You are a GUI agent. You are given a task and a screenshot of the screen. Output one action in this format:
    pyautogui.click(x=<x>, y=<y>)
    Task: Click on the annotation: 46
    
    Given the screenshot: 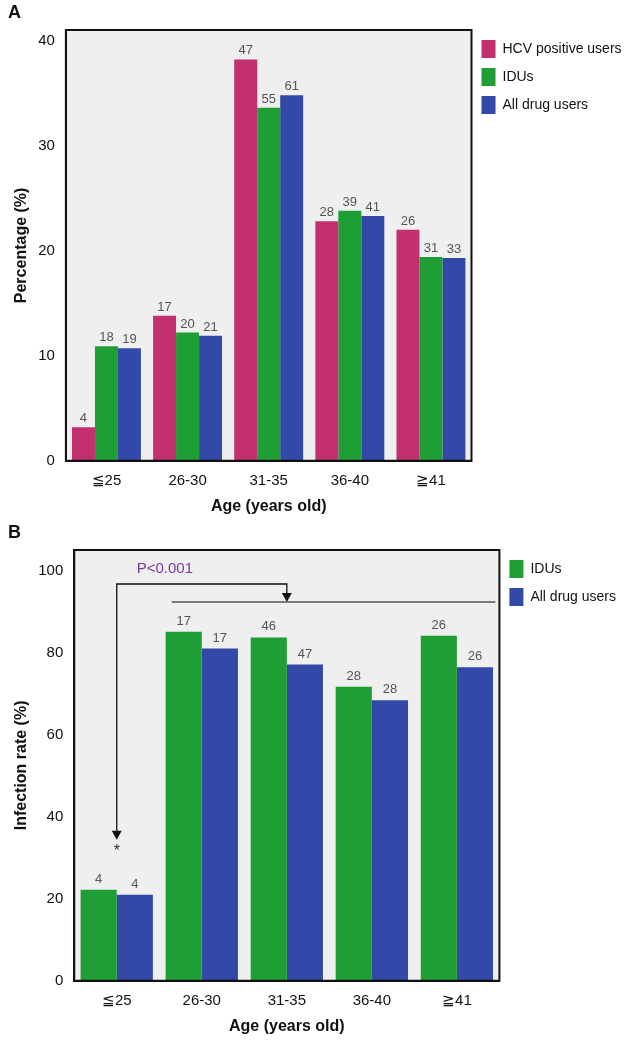 What is the action you would take?
    pyautogui.click(x=268, y=626)
    